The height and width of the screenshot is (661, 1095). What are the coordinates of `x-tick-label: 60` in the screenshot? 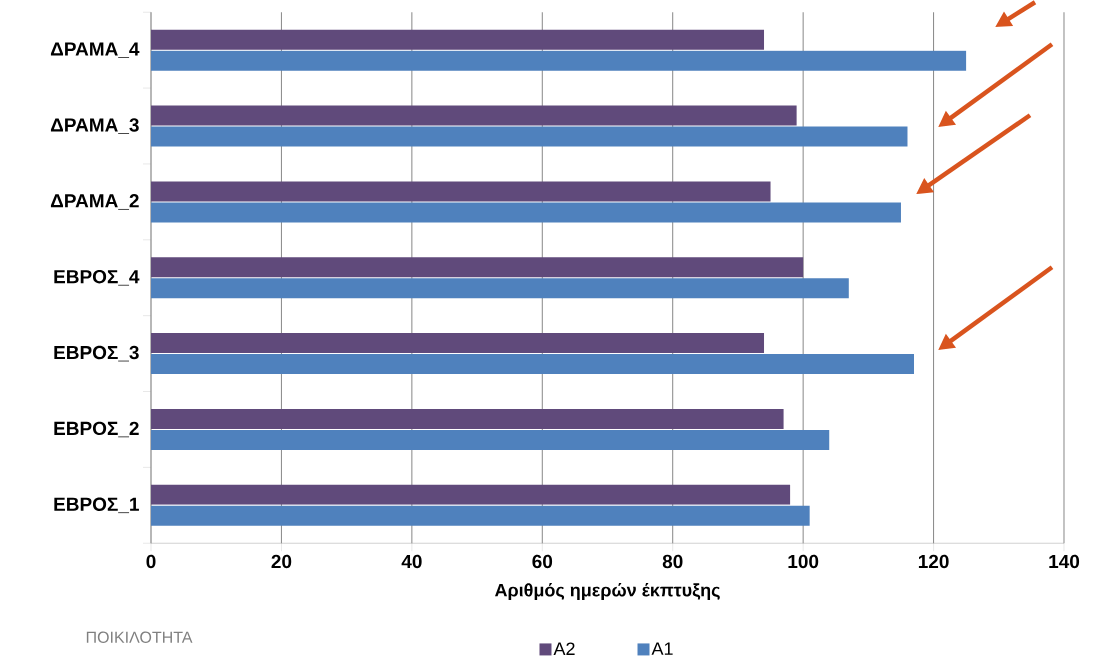 It's located at (542, 561).